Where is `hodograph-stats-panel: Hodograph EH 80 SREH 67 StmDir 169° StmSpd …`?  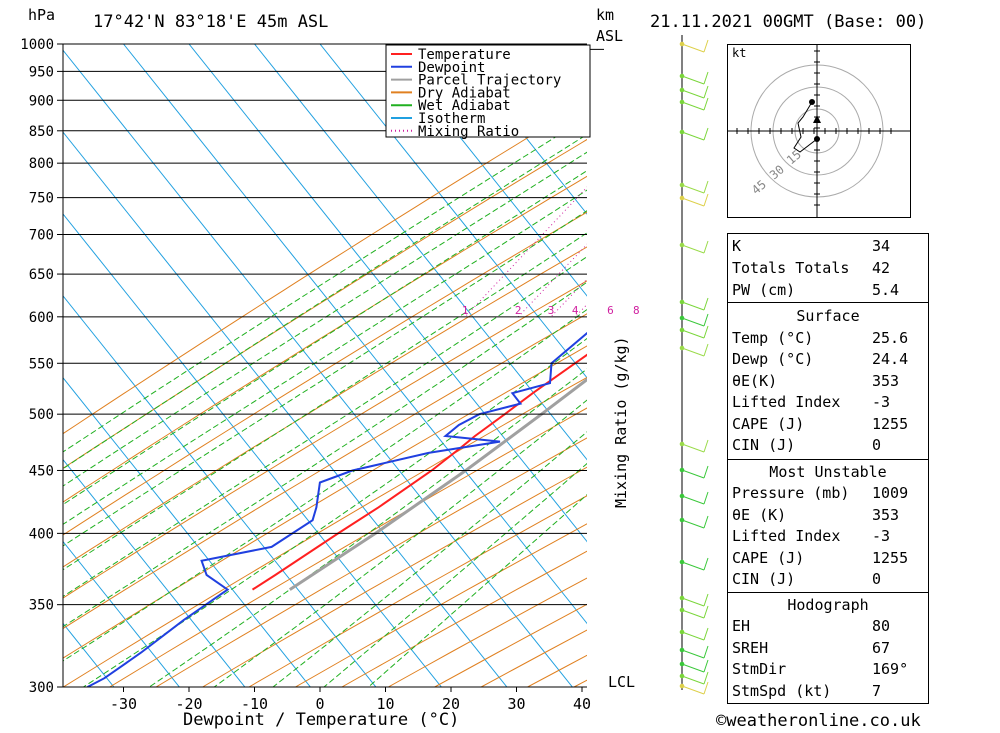
hodograph-stats-panel: Hodograph EH 80 SREH 67 StmDir 169° StmSpd … is located at coordinates (828, 648).